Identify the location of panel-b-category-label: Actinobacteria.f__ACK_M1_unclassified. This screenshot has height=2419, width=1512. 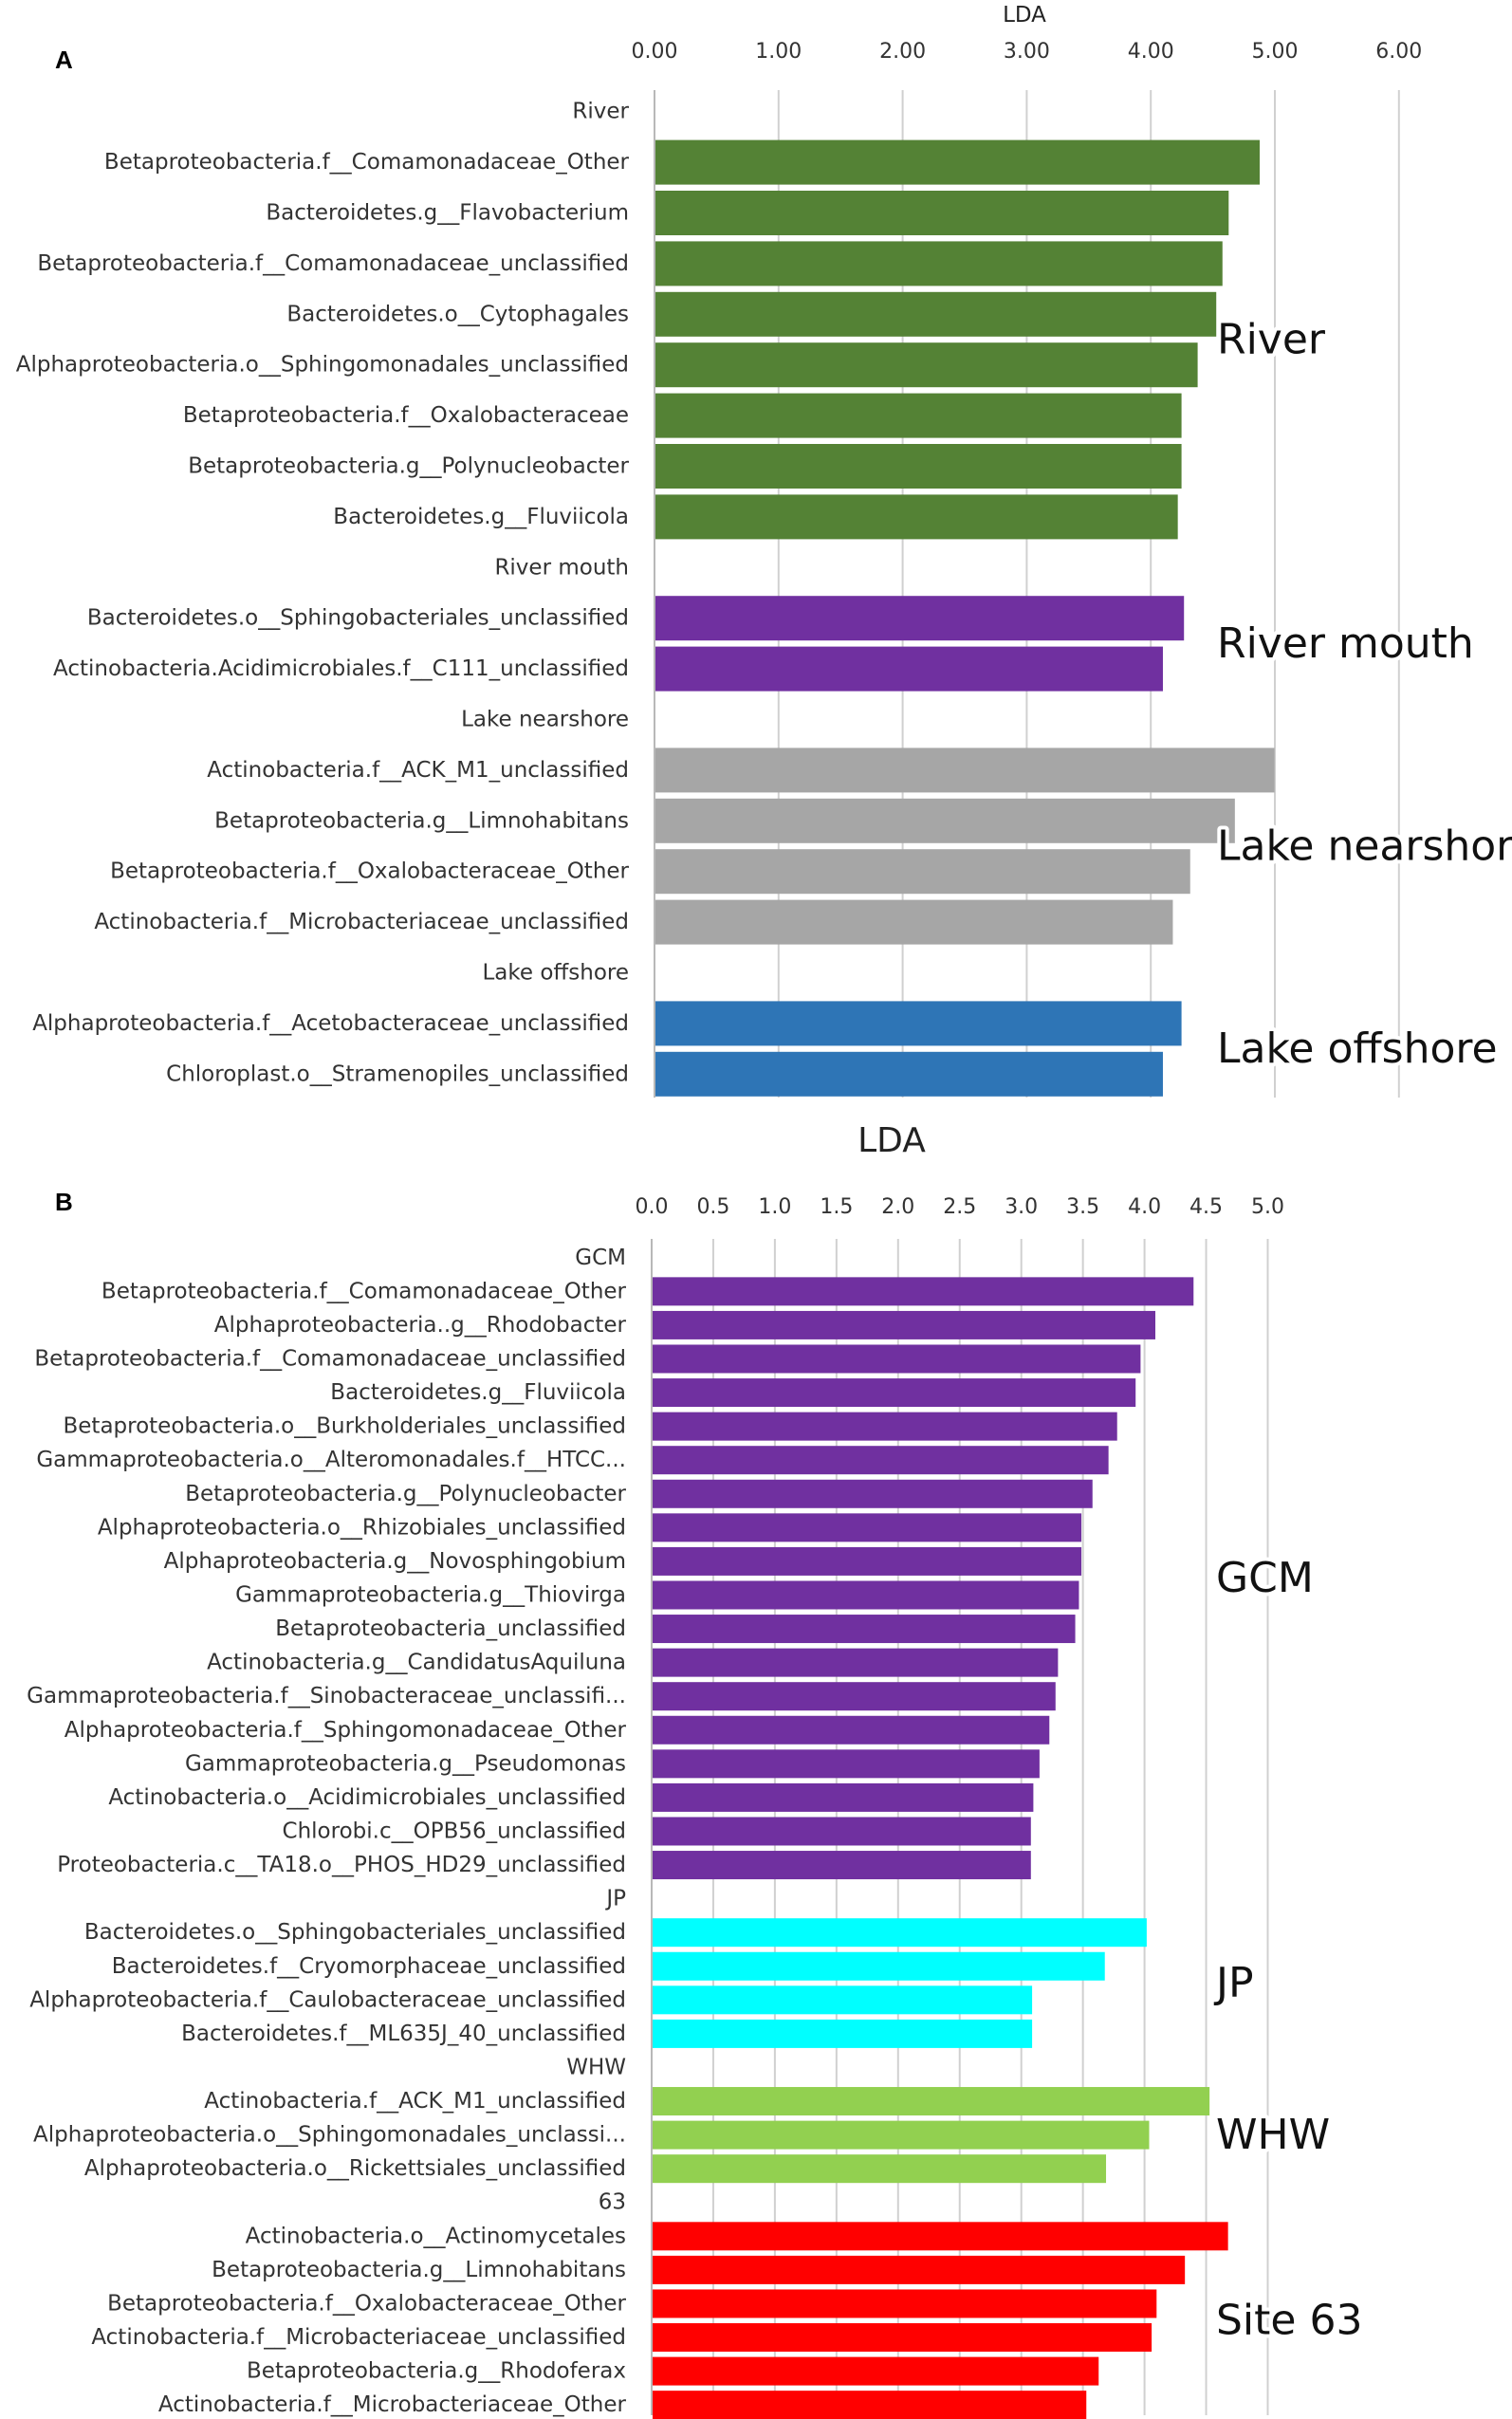
(415, 2101).